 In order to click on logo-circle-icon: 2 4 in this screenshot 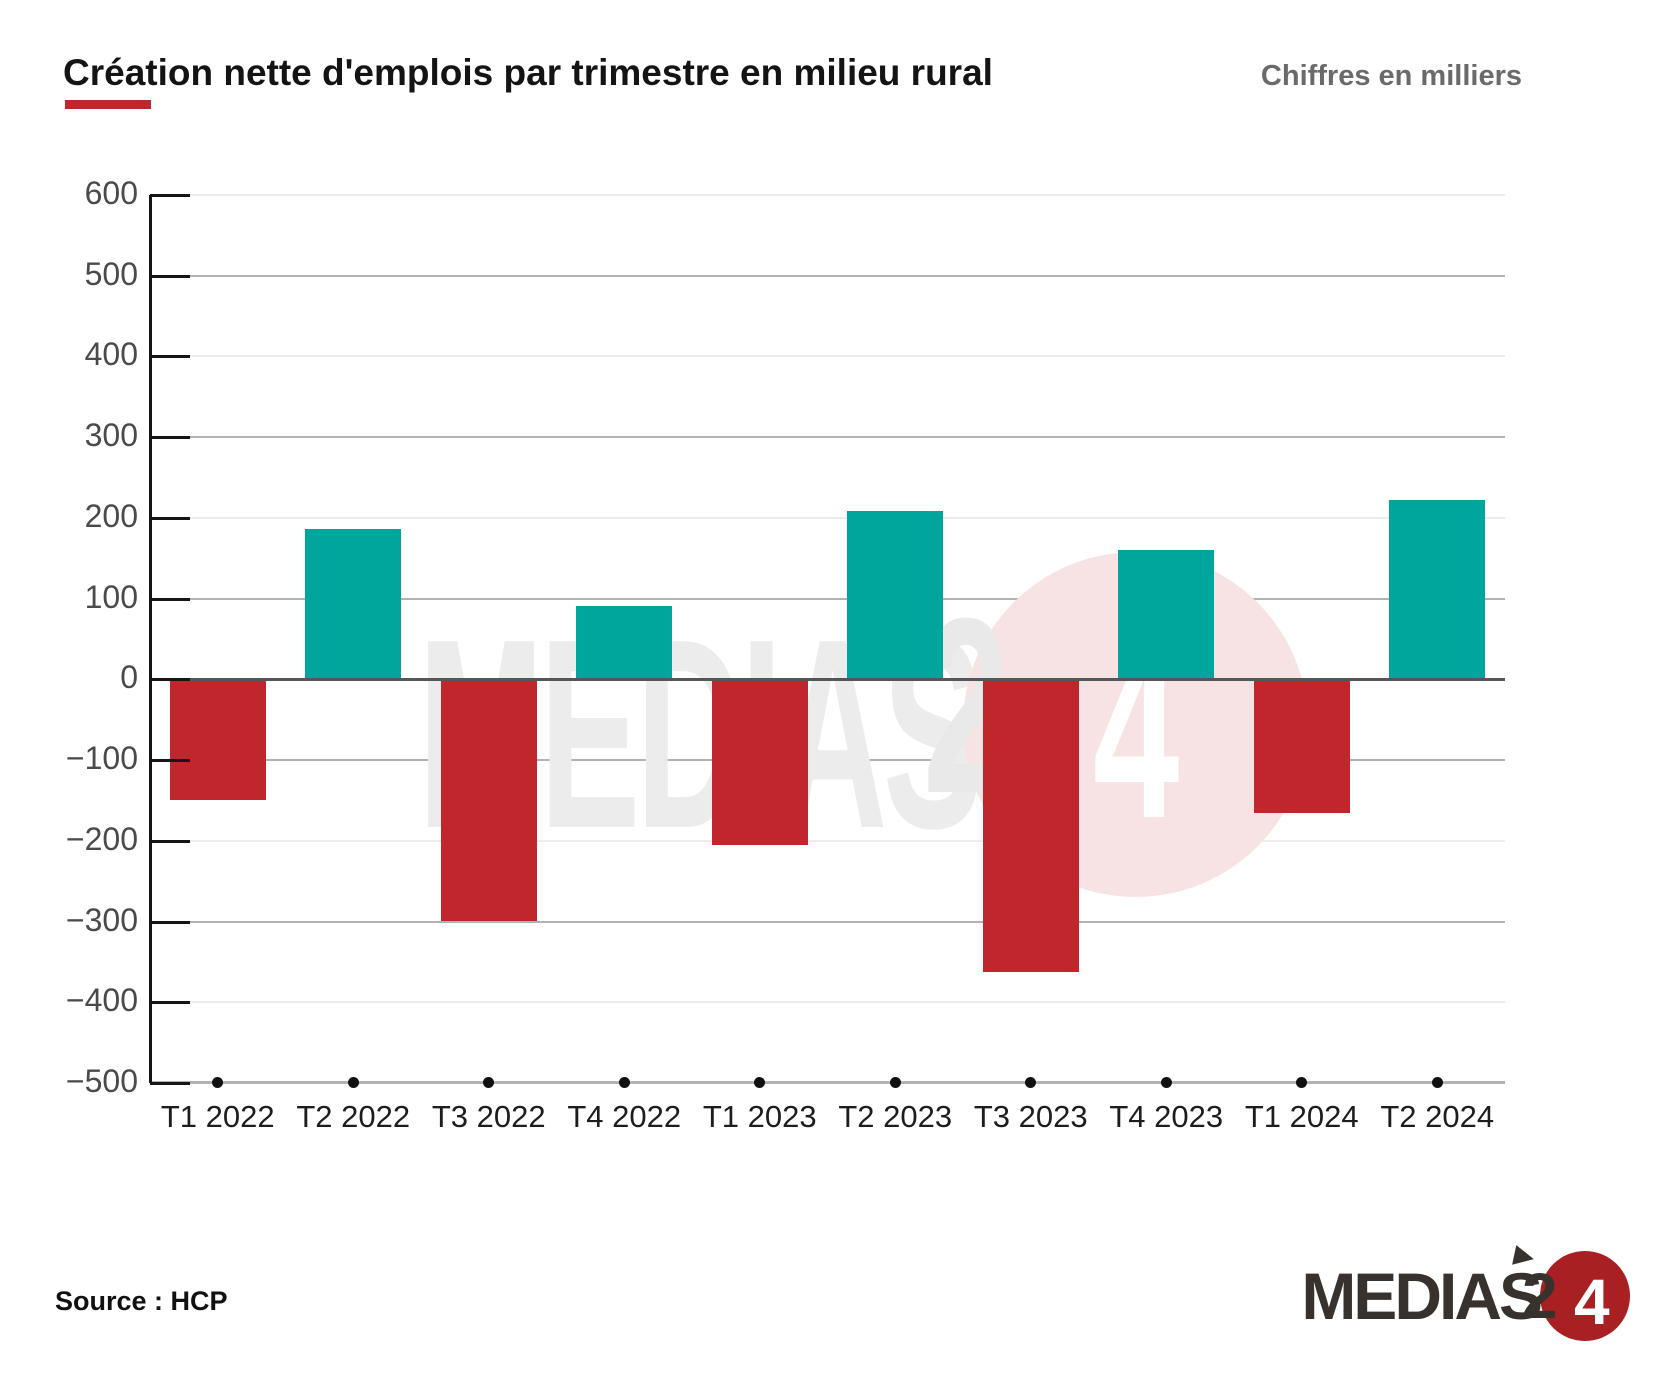, I will do `click(1571, 1293)`.